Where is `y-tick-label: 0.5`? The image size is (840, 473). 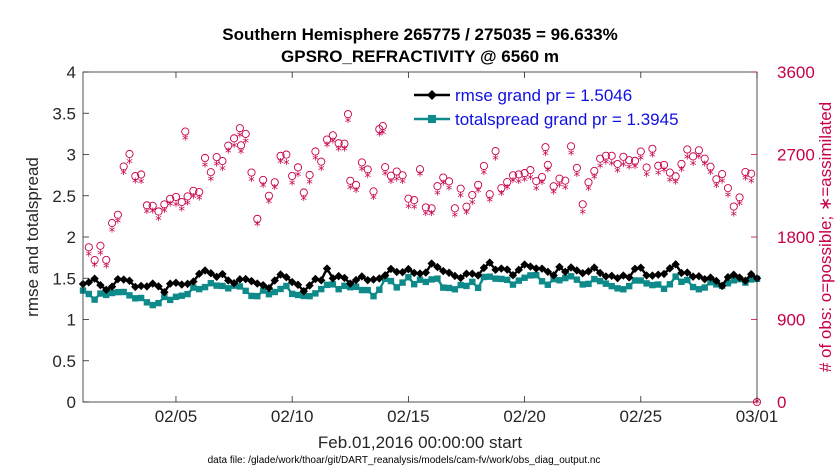
y-tick-label: 0.5 is located at coordinates (64, 361).